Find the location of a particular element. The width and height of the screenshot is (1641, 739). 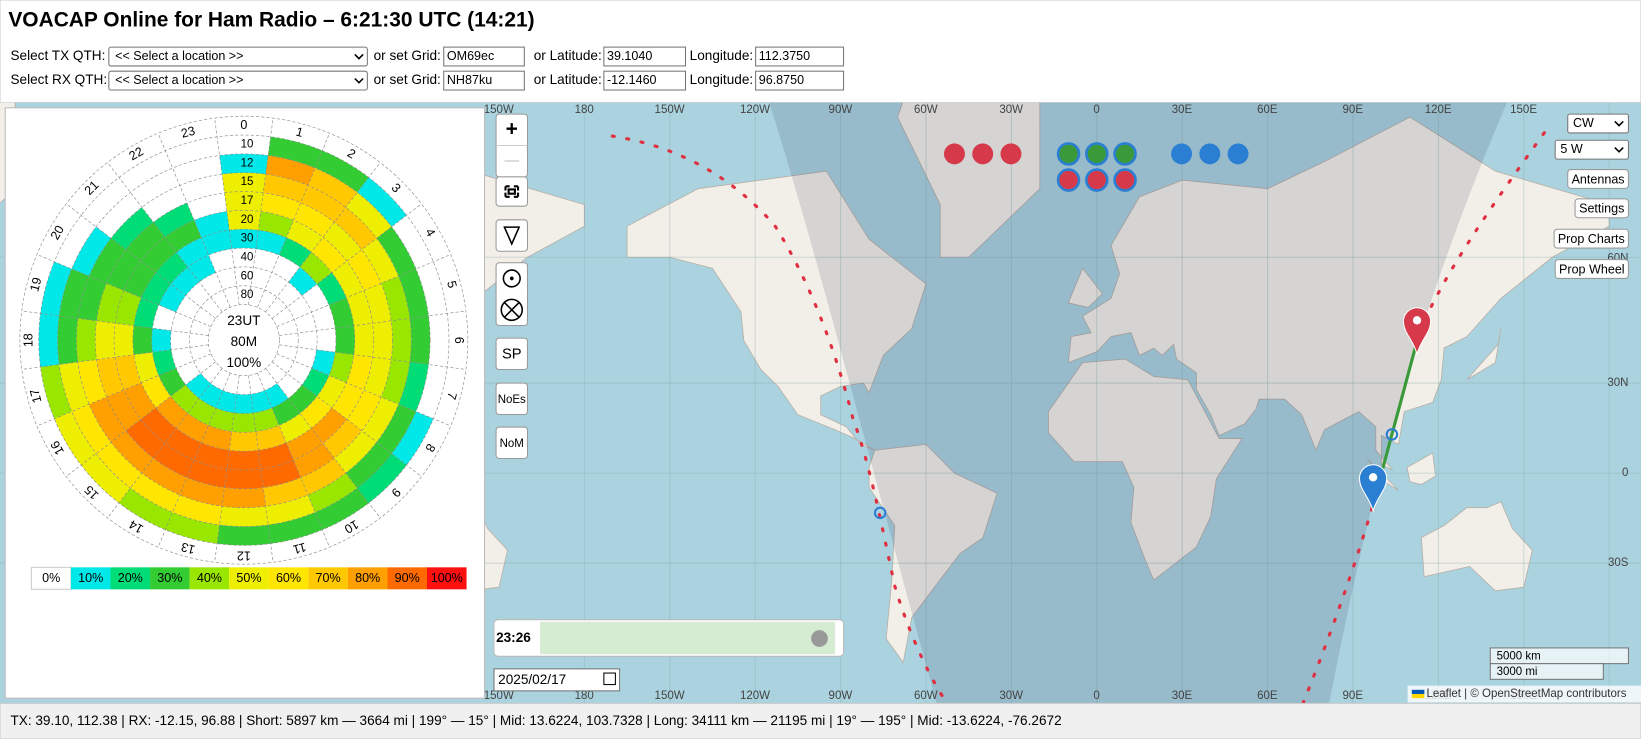

fullscreen is located at coordinates (511, 191).